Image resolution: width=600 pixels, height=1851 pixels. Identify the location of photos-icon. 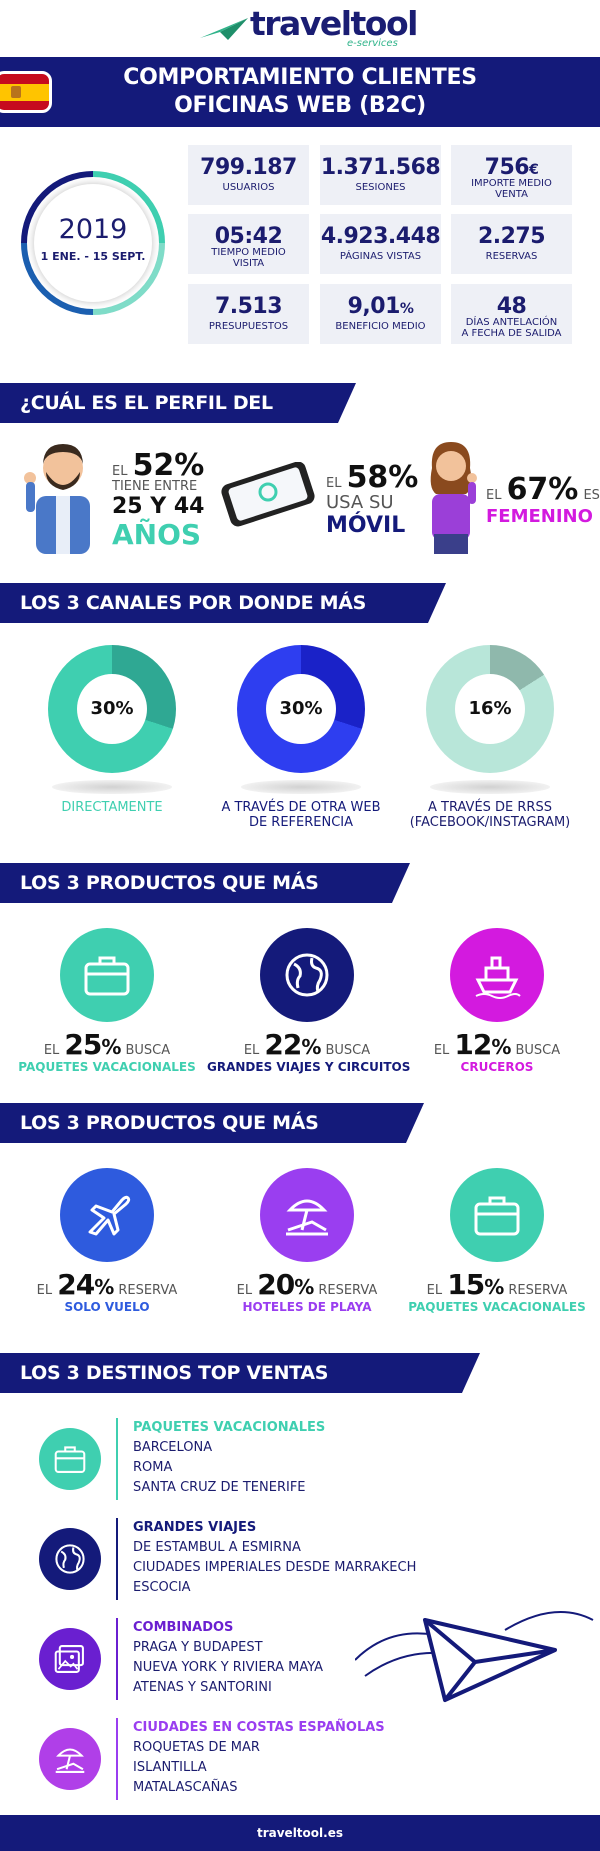
(69, 1659).